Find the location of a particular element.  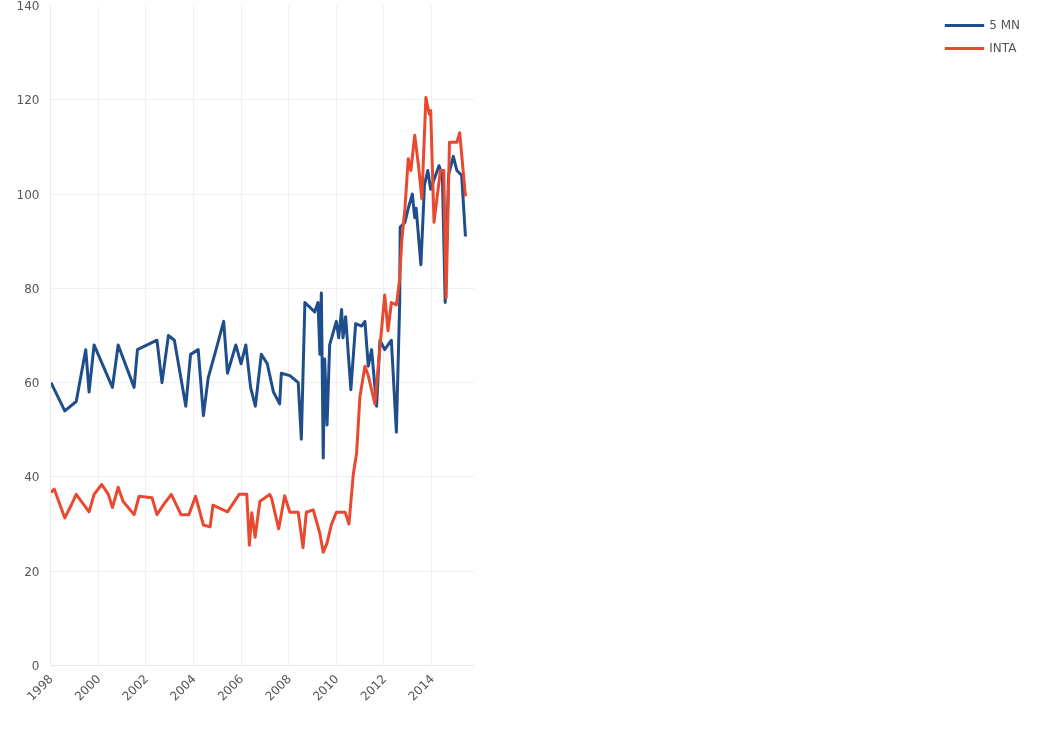

y-tick-label: 20 is located at coordinates (32, 571).